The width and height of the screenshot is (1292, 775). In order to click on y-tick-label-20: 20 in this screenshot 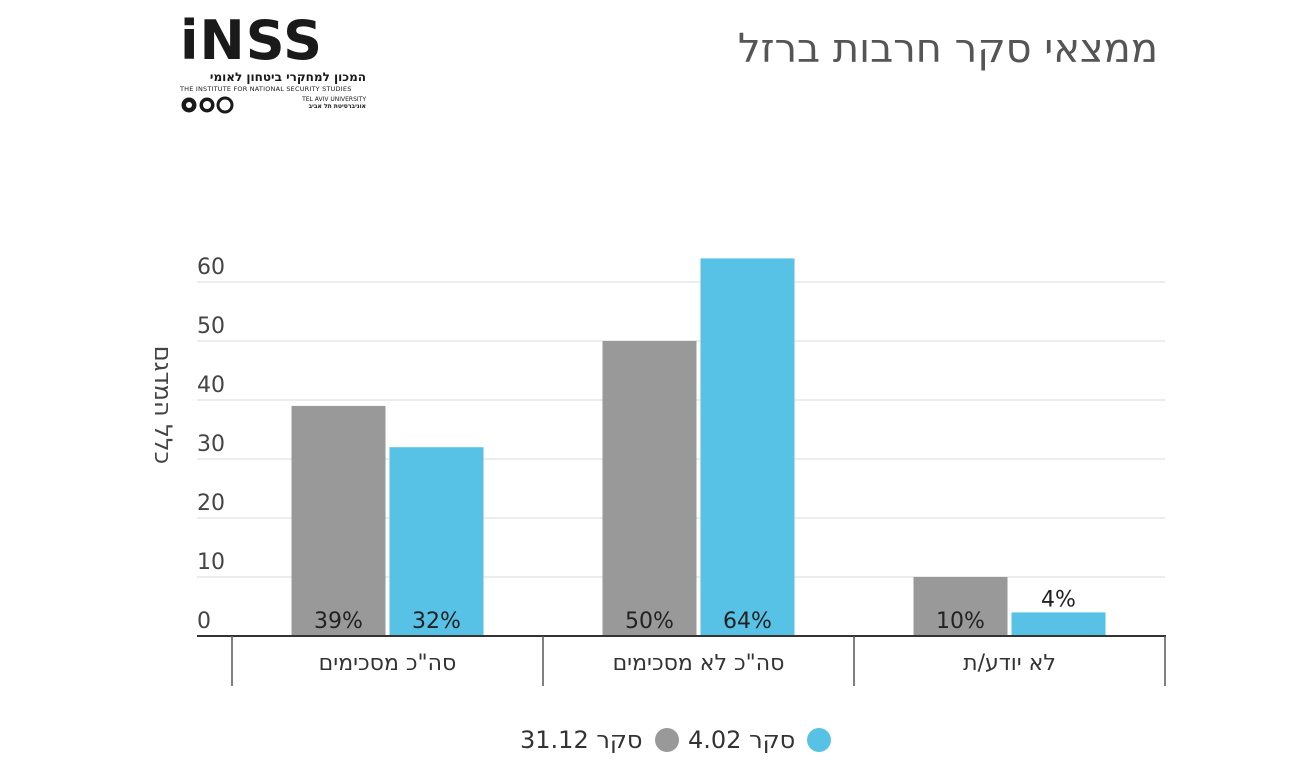, I will do `click(211, 503)`.